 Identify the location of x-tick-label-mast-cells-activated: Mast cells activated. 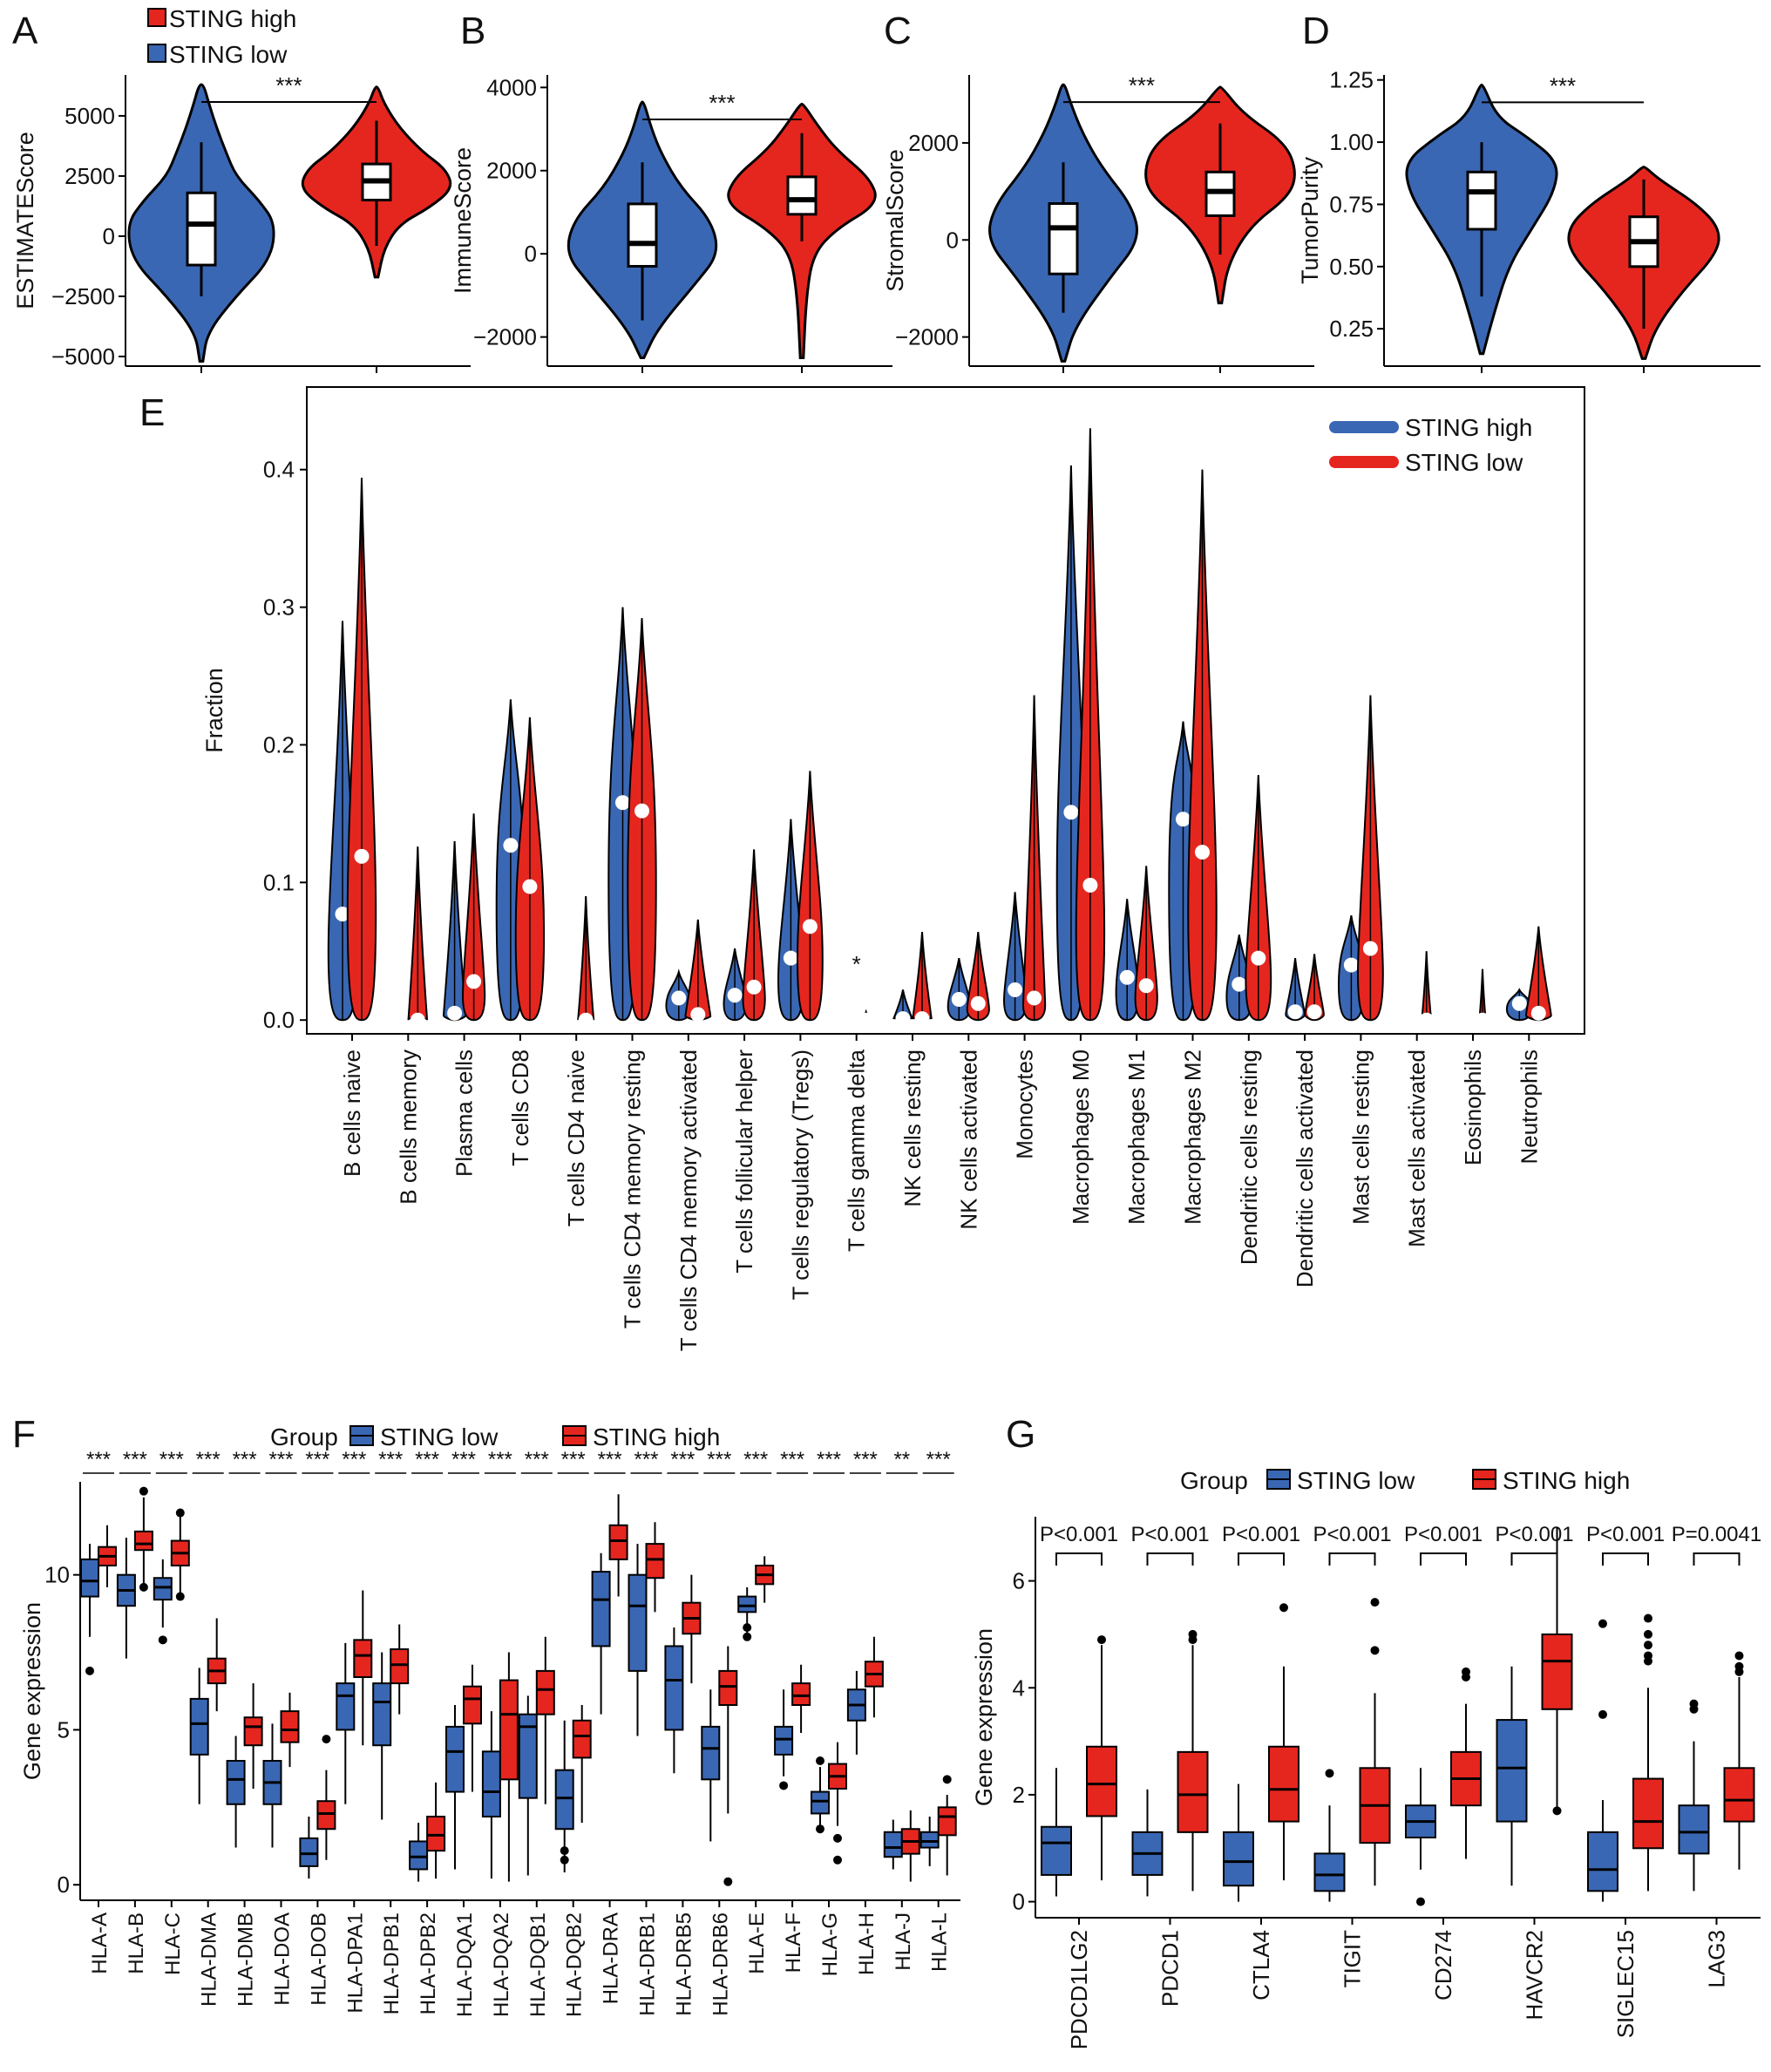
(1417, 1148).